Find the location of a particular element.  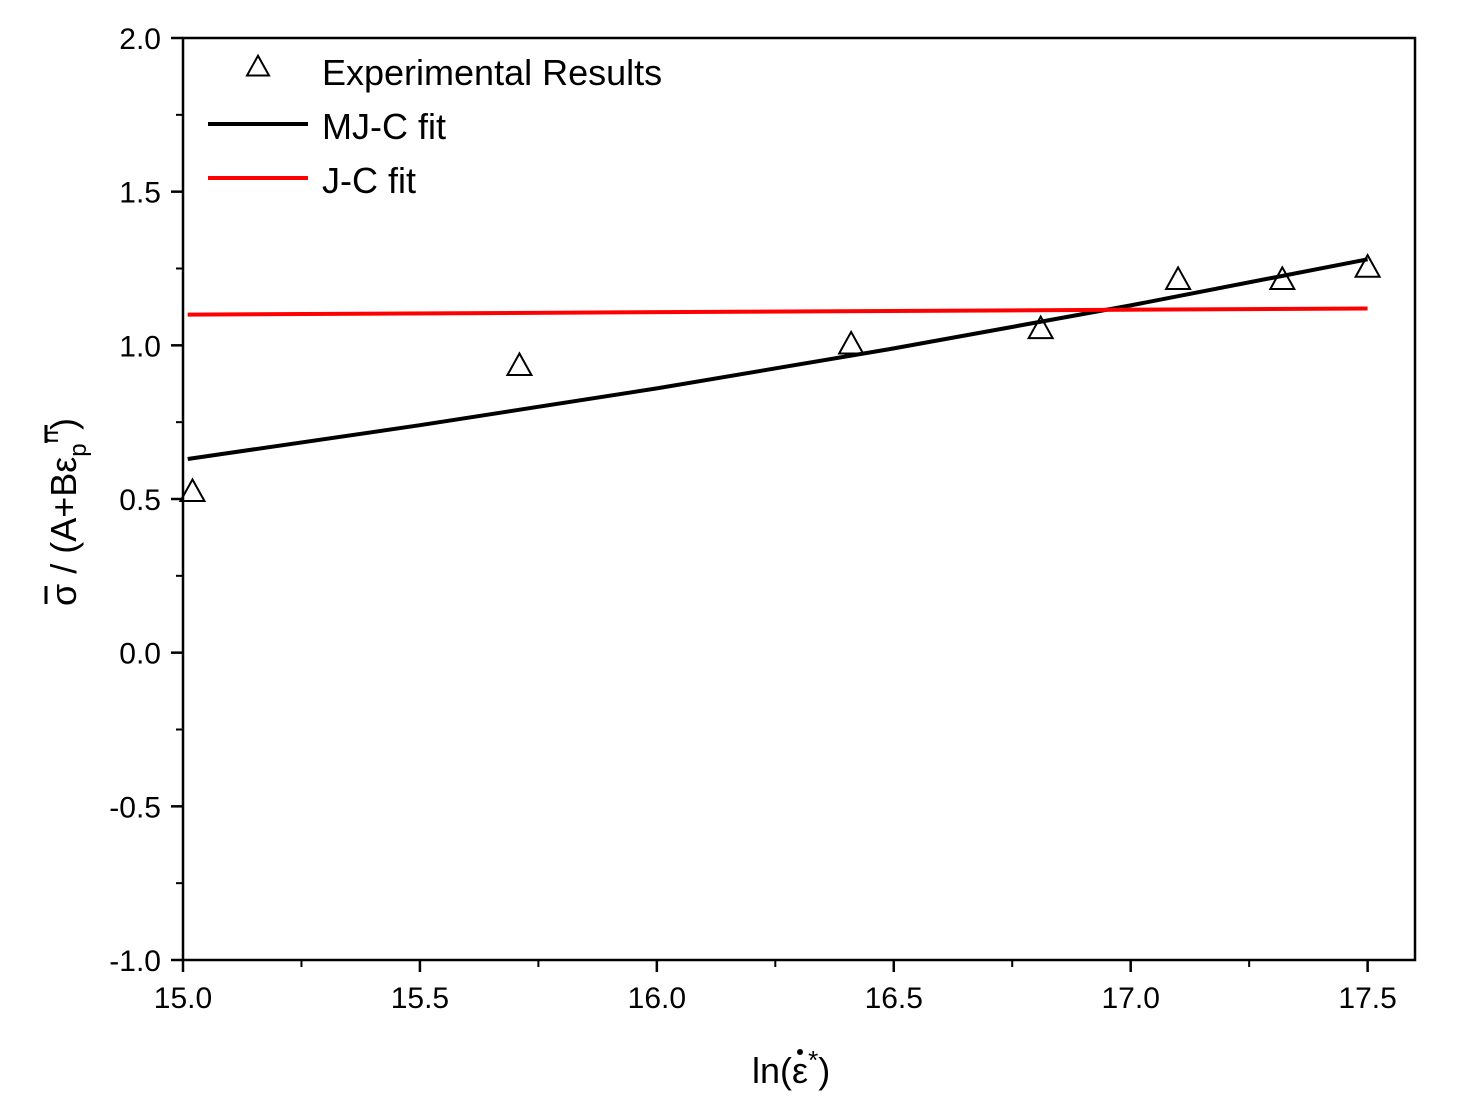

series-line-mj-c-fit is located at coordinates (777, 359).